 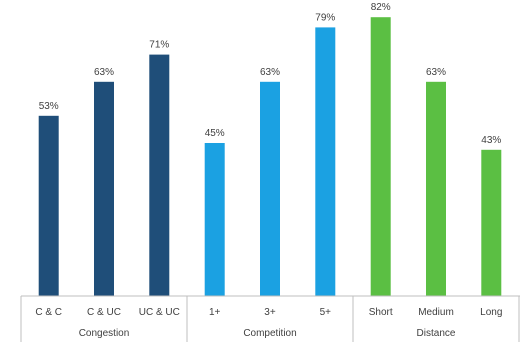 What do you see at coordinates (491, 312) in the screenshot?
I see `category-tick-label: Long` at bounding box center [491, 312].